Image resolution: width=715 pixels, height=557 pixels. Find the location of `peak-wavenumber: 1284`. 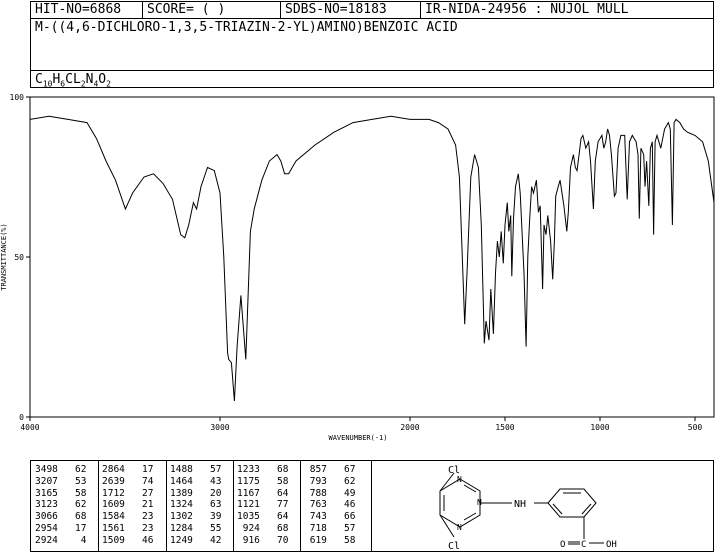

peak-wavenumber: 1284 is located at coordinates (181, 528).